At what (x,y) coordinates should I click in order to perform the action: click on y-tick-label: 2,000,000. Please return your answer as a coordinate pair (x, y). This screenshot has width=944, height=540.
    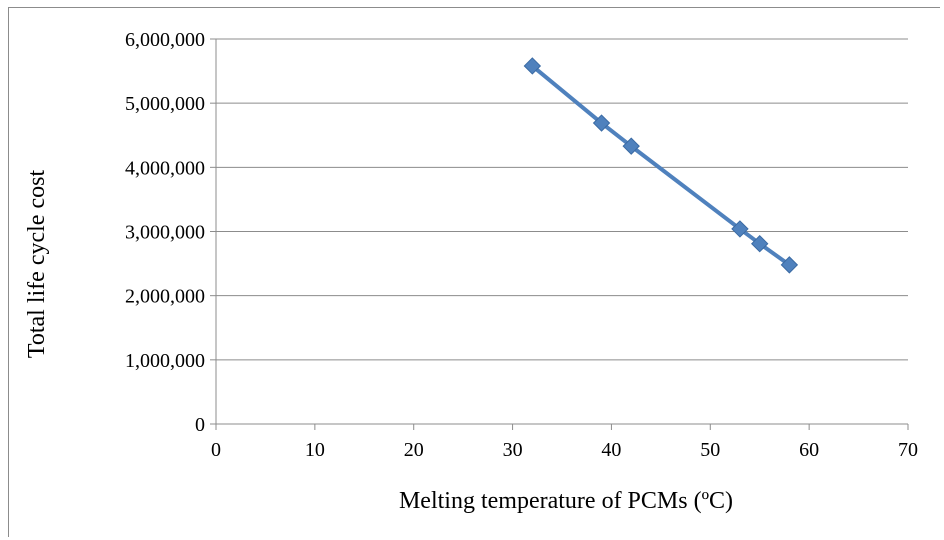
    Looking at the image, I should click on (165, 297).